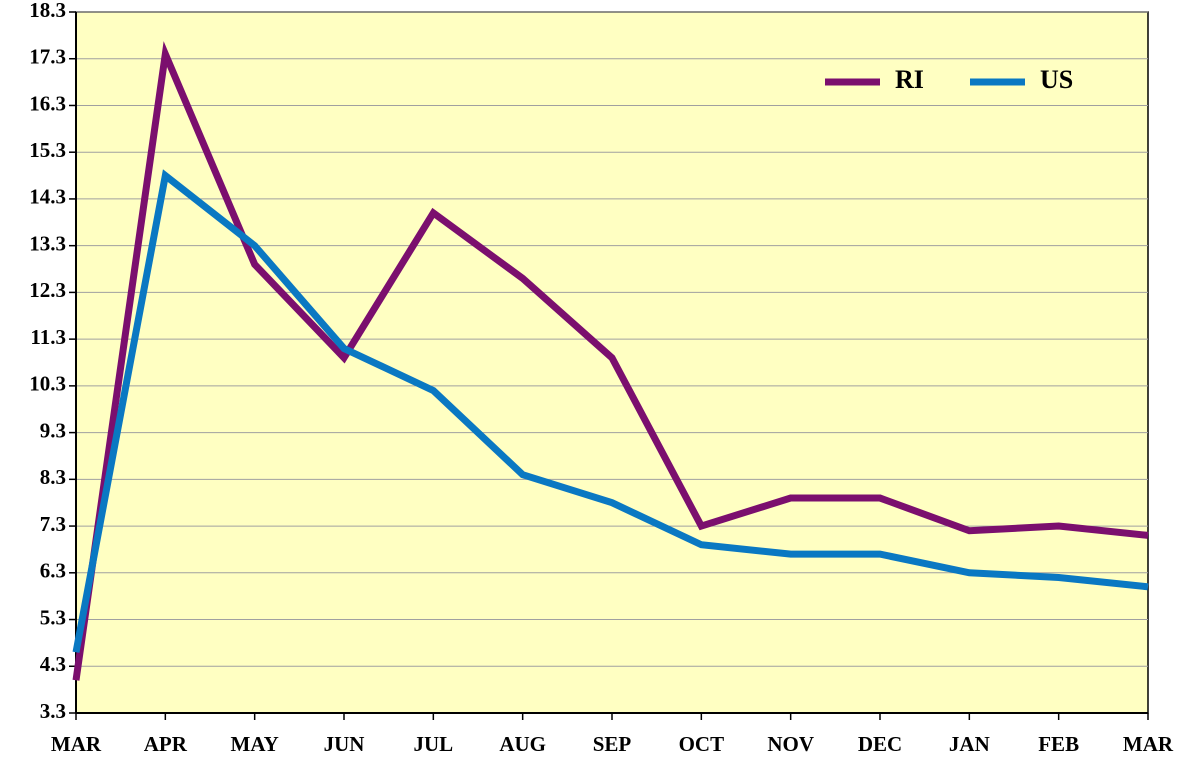 This screenshot has width=1182, height=764. Describe the element at coordinates (47, 197) in the screenshot. I see `y-tick-label: 14.3` at that location.